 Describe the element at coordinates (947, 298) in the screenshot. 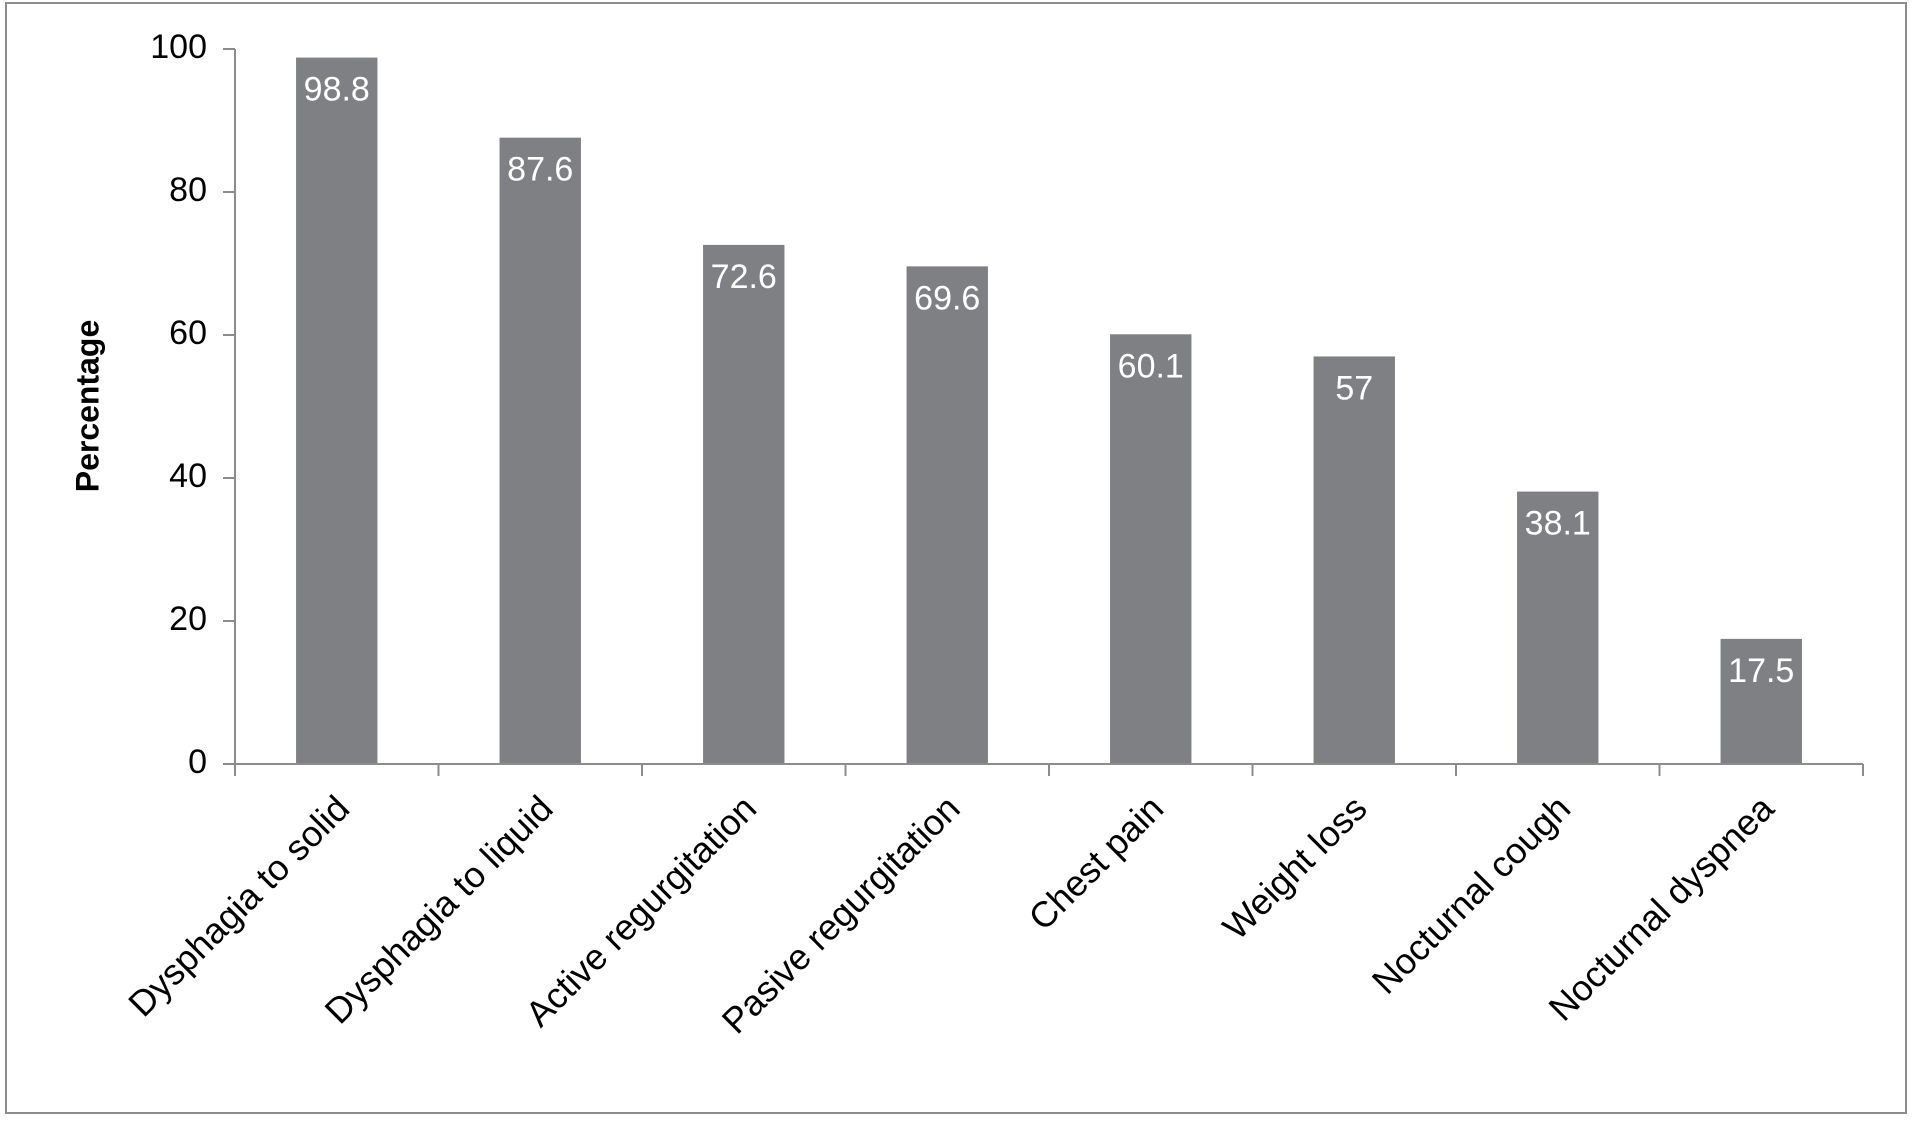

I see `data-label: 69.6` at that location.